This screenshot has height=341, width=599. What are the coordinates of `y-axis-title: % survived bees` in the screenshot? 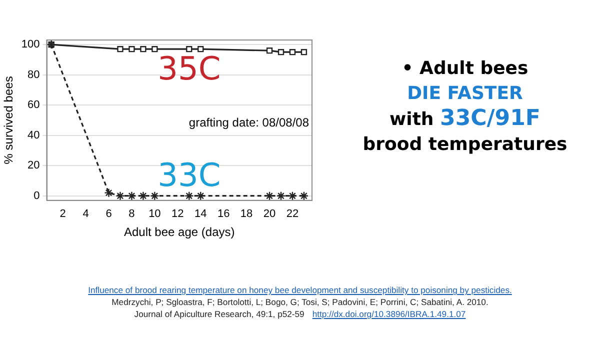 It's located at (9, 120).